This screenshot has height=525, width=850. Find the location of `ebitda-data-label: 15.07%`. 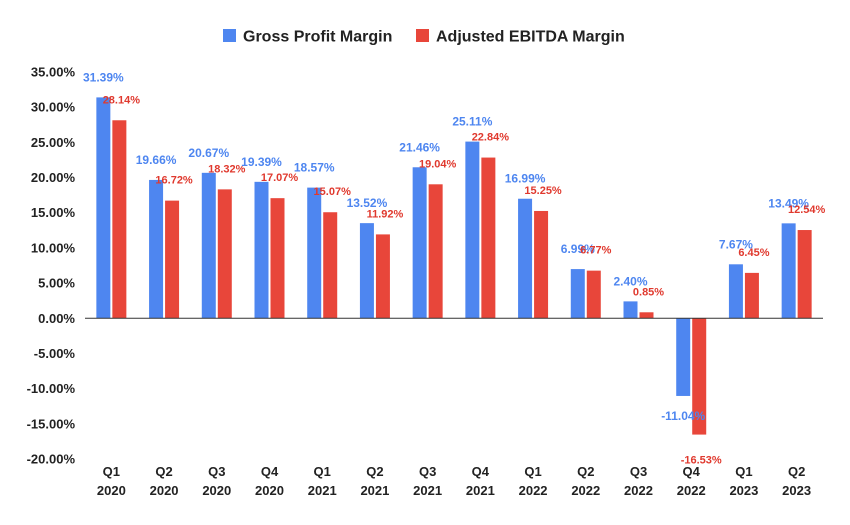

ebitda-data-label: 15.07% is located at coordinates (333, 192).